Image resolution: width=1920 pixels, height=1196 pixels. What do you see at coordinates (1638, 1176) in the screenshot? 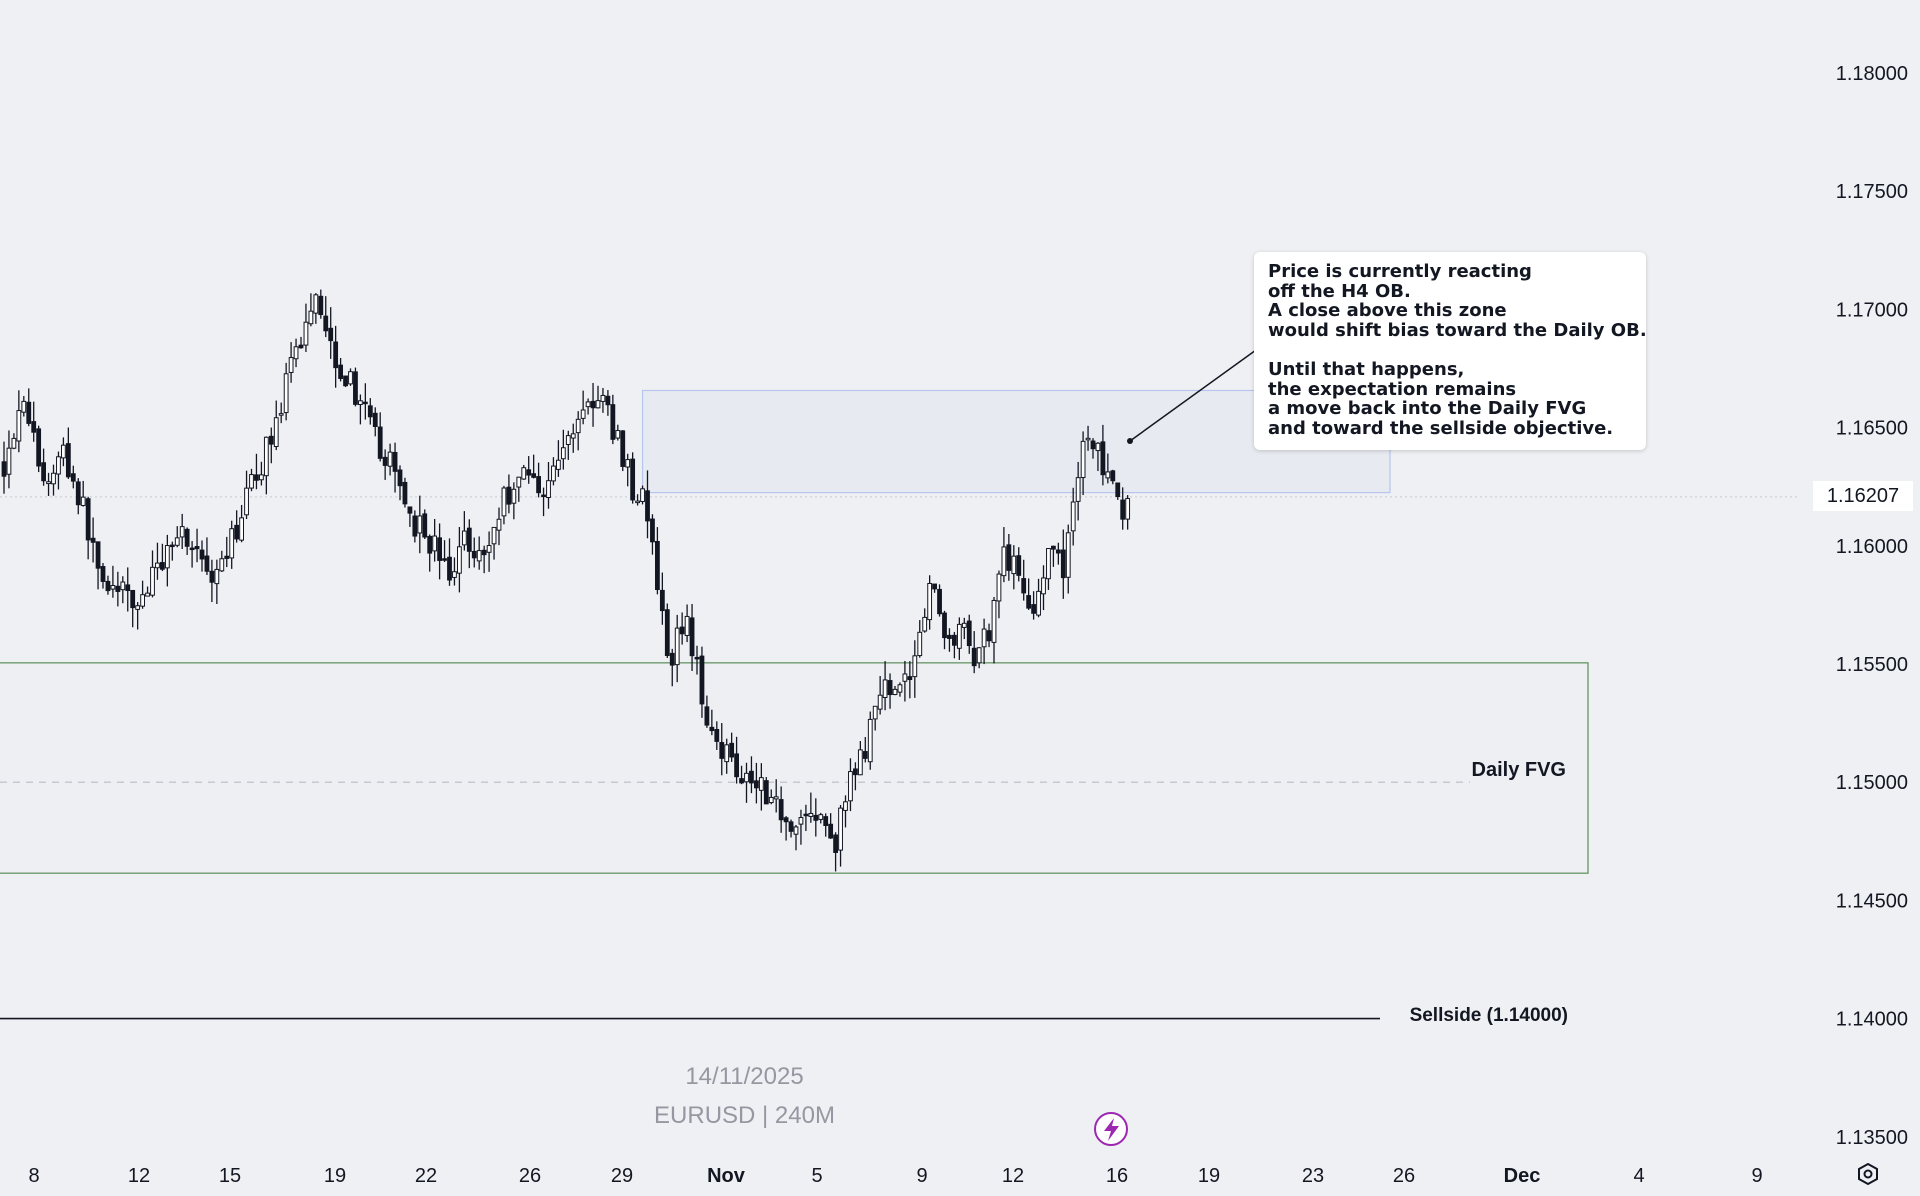
I see `time-tick-label: 4` at bounding box center [1638, 1176].